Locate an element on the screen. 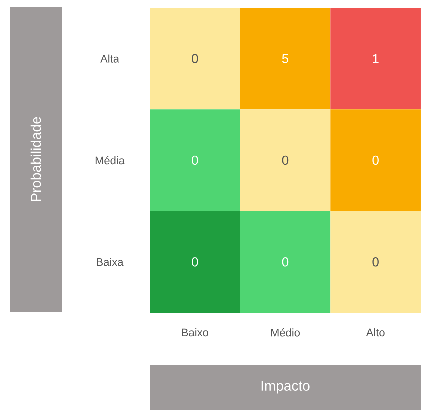 This screenshot has height=410, width=421. x-tick-label: Médio is located at coordinates (285, 332).